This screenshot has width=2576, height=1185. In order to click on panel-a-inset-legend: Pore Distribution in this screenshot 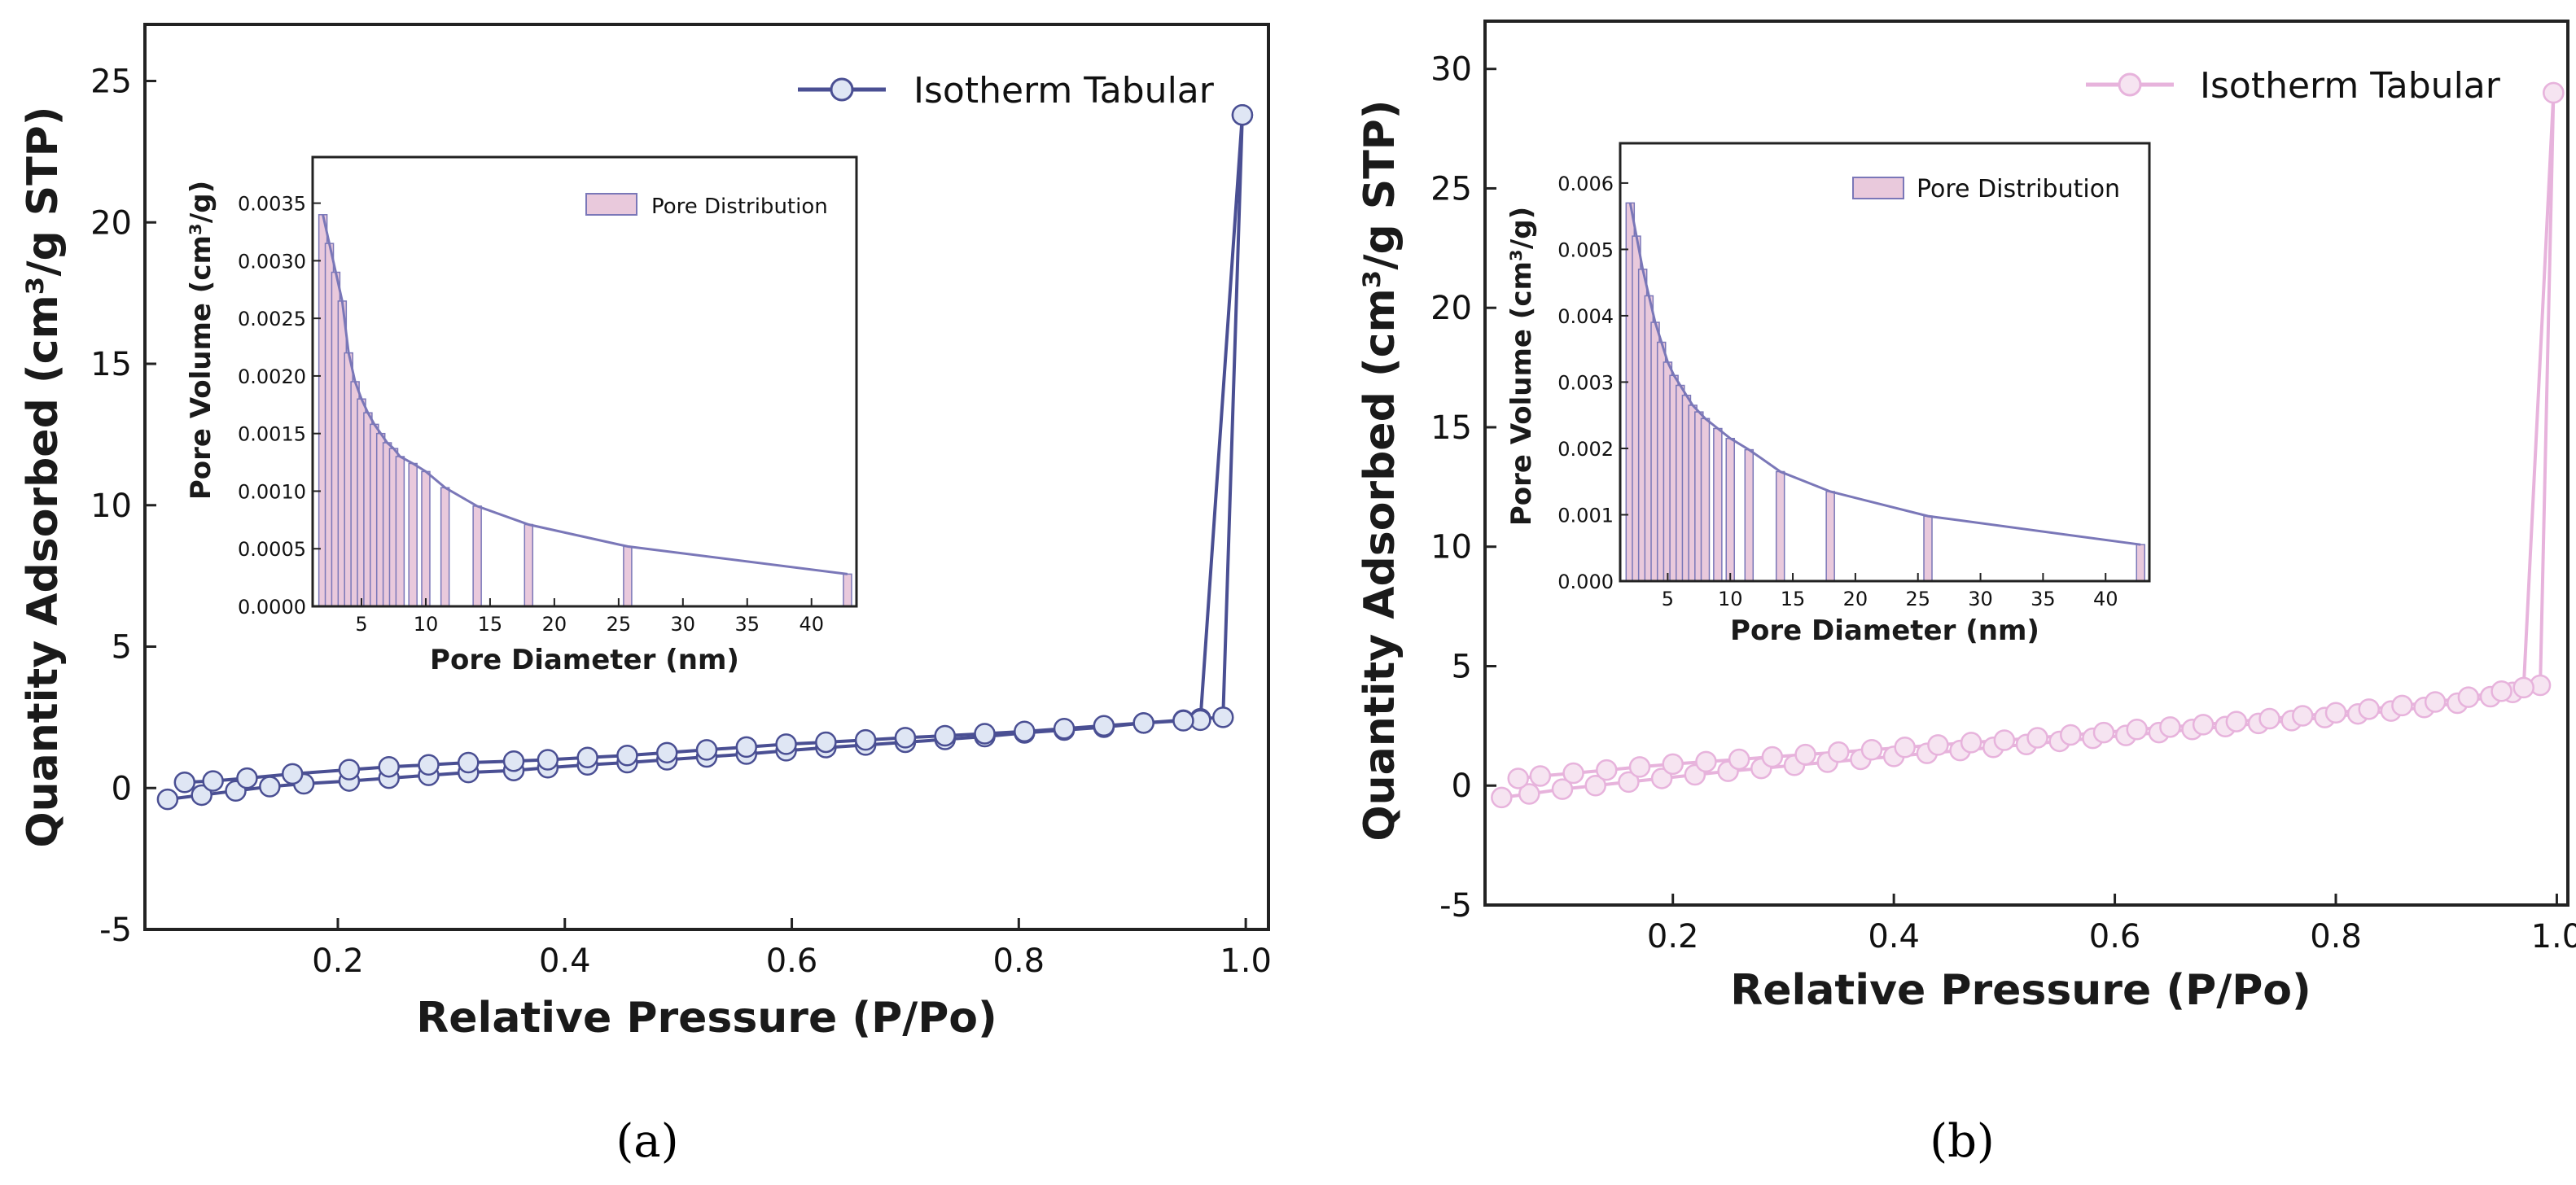, I will do `click(706, 206)`.